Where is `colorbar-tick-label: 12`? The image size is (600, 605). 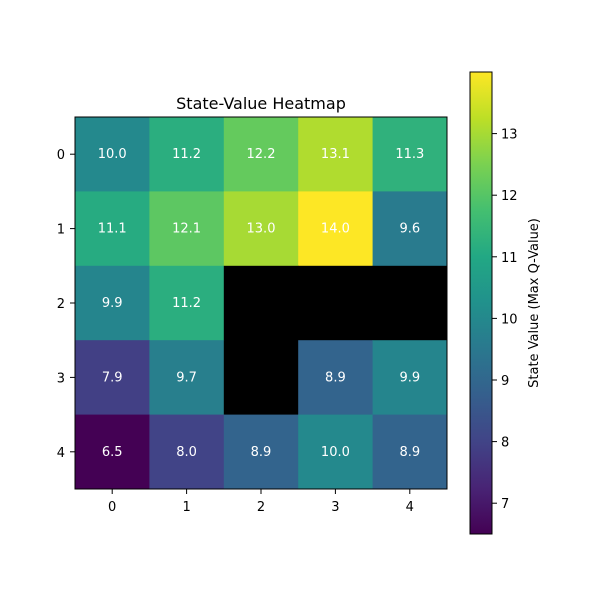 colorbar-tick-label: 12 is located at coordinates (509, 196).